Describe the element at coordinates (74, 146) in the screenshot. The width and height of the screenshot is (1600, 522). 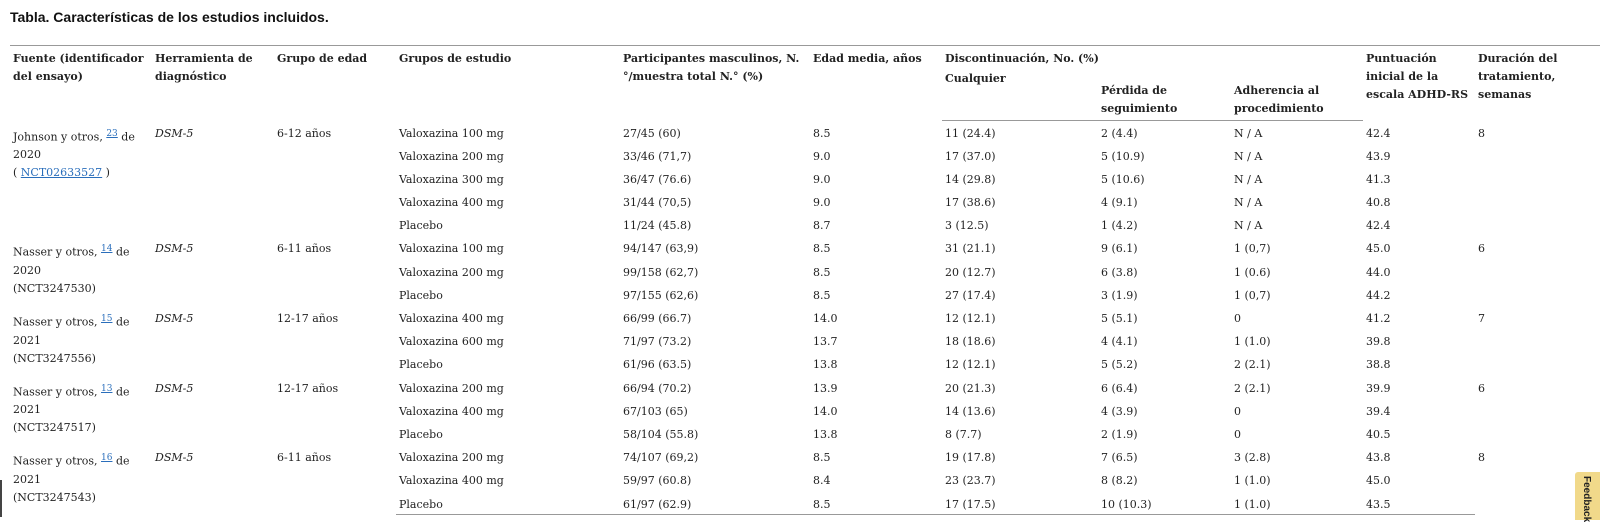
I see `source-year: de 2020` at that location.